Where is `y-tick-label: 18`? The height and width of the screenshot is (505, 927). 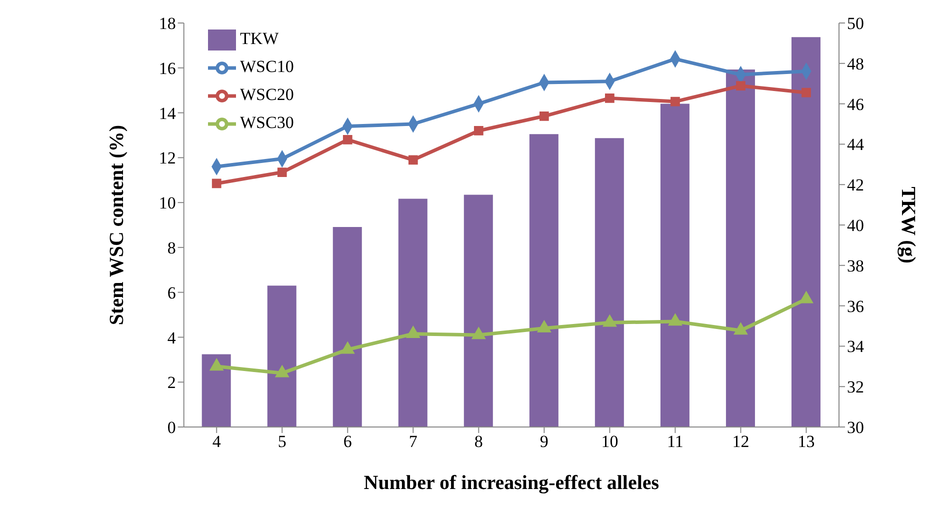
y-tick-label: 18 is located at coordinates (167, 24).